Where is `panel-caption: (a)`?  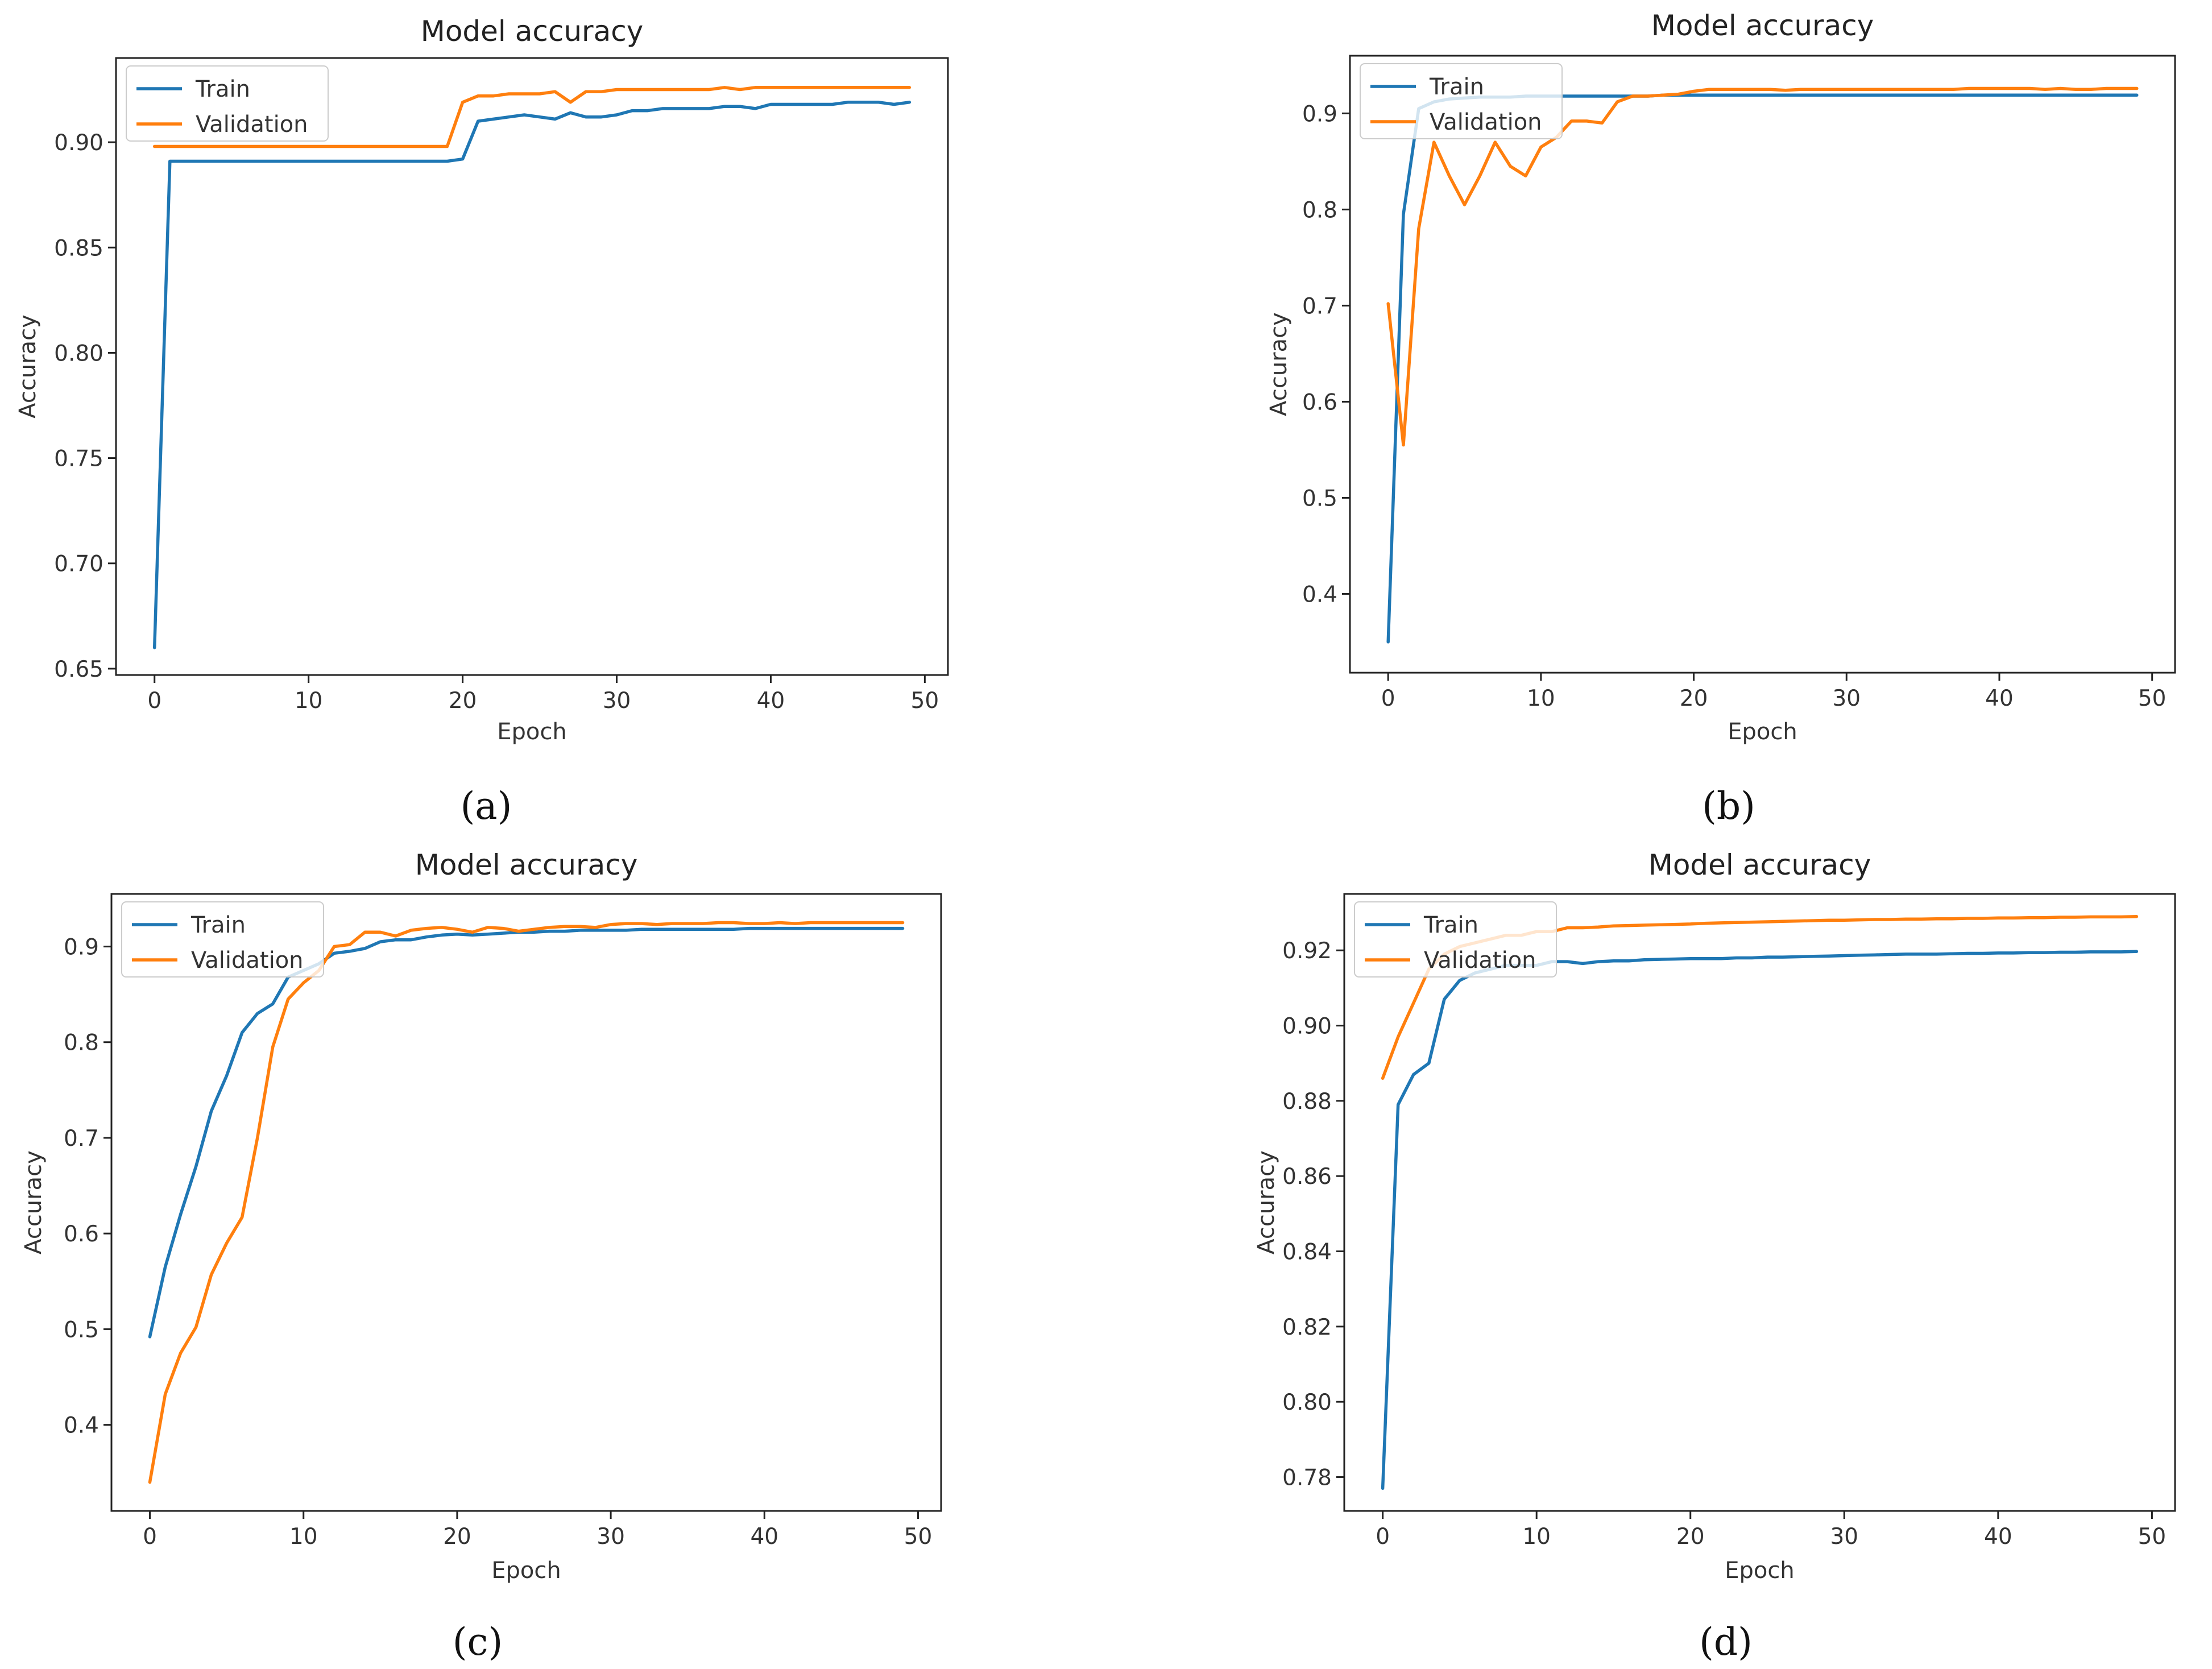 panel-caption: (a) is located at coordinates (486, 806).